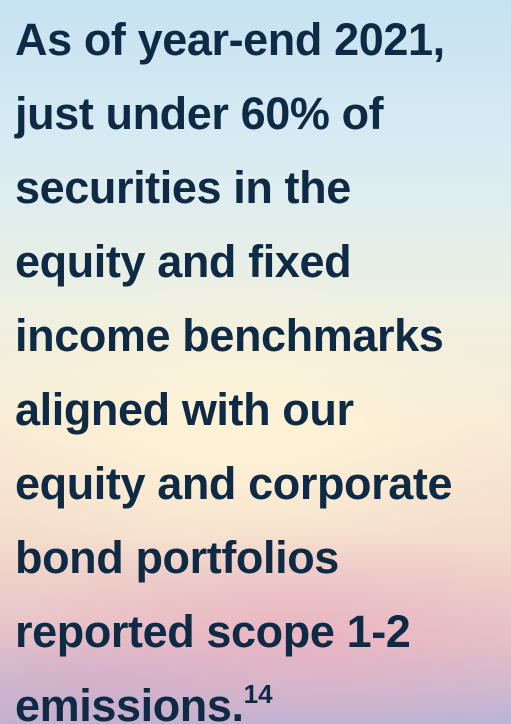 This screenshot has height=724, width=511. I want to click on text-line: securities in the, so click(263, 188).